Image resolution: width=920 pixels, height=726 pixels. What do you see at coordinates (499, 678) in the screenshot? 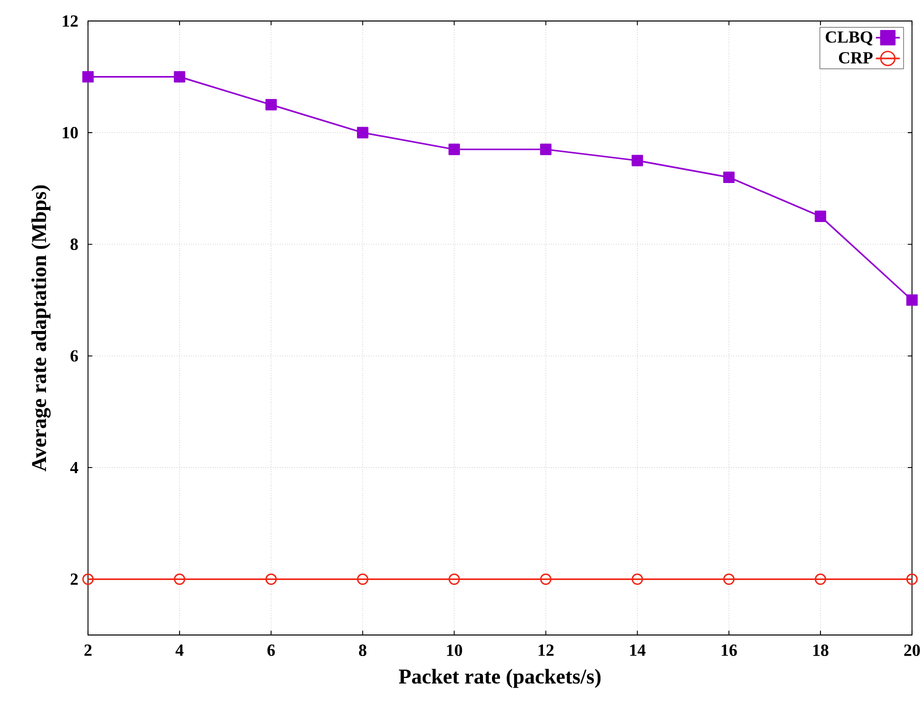
I see `x-axis-title: Packet rate (packets/s)` at bounding box center [499, 678].